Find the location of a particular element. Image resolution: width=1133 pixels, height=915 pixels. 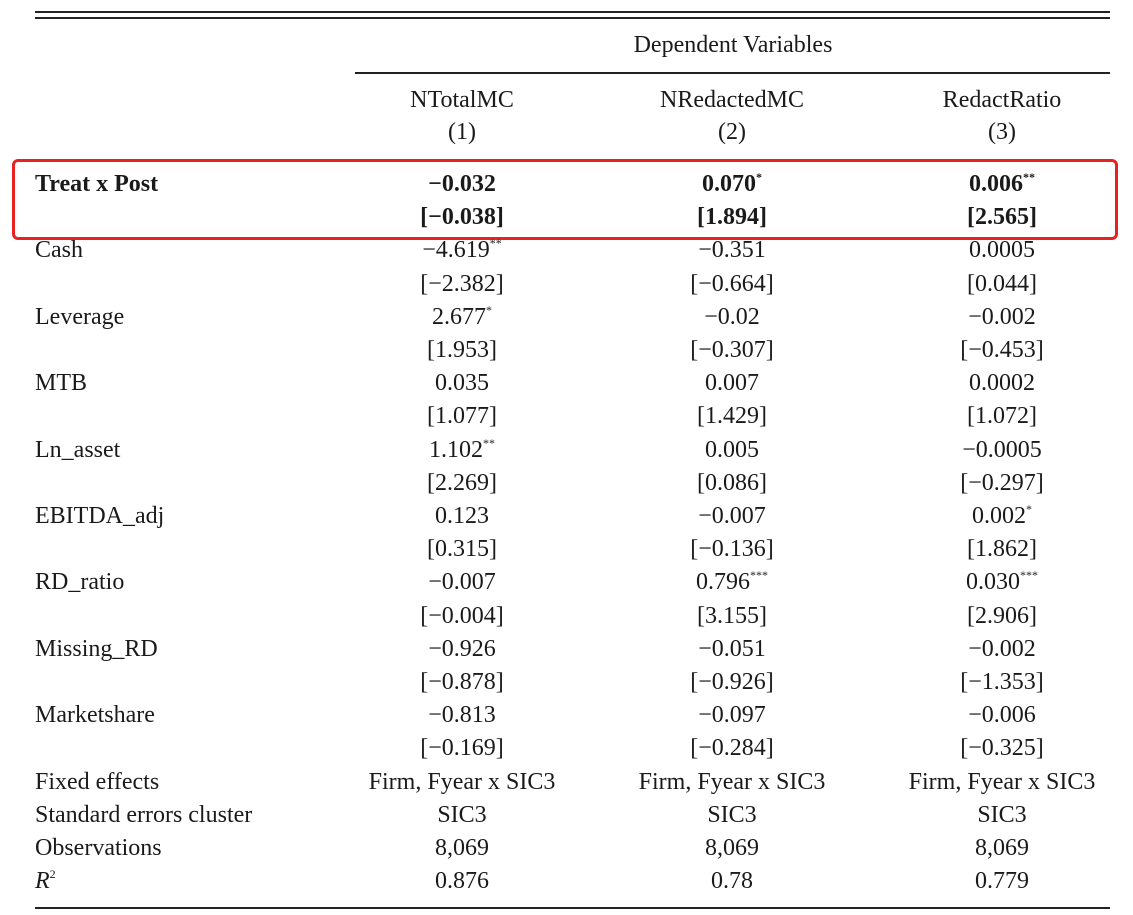

coef-value: 0.0005 is located at coordinates (1002, 250).